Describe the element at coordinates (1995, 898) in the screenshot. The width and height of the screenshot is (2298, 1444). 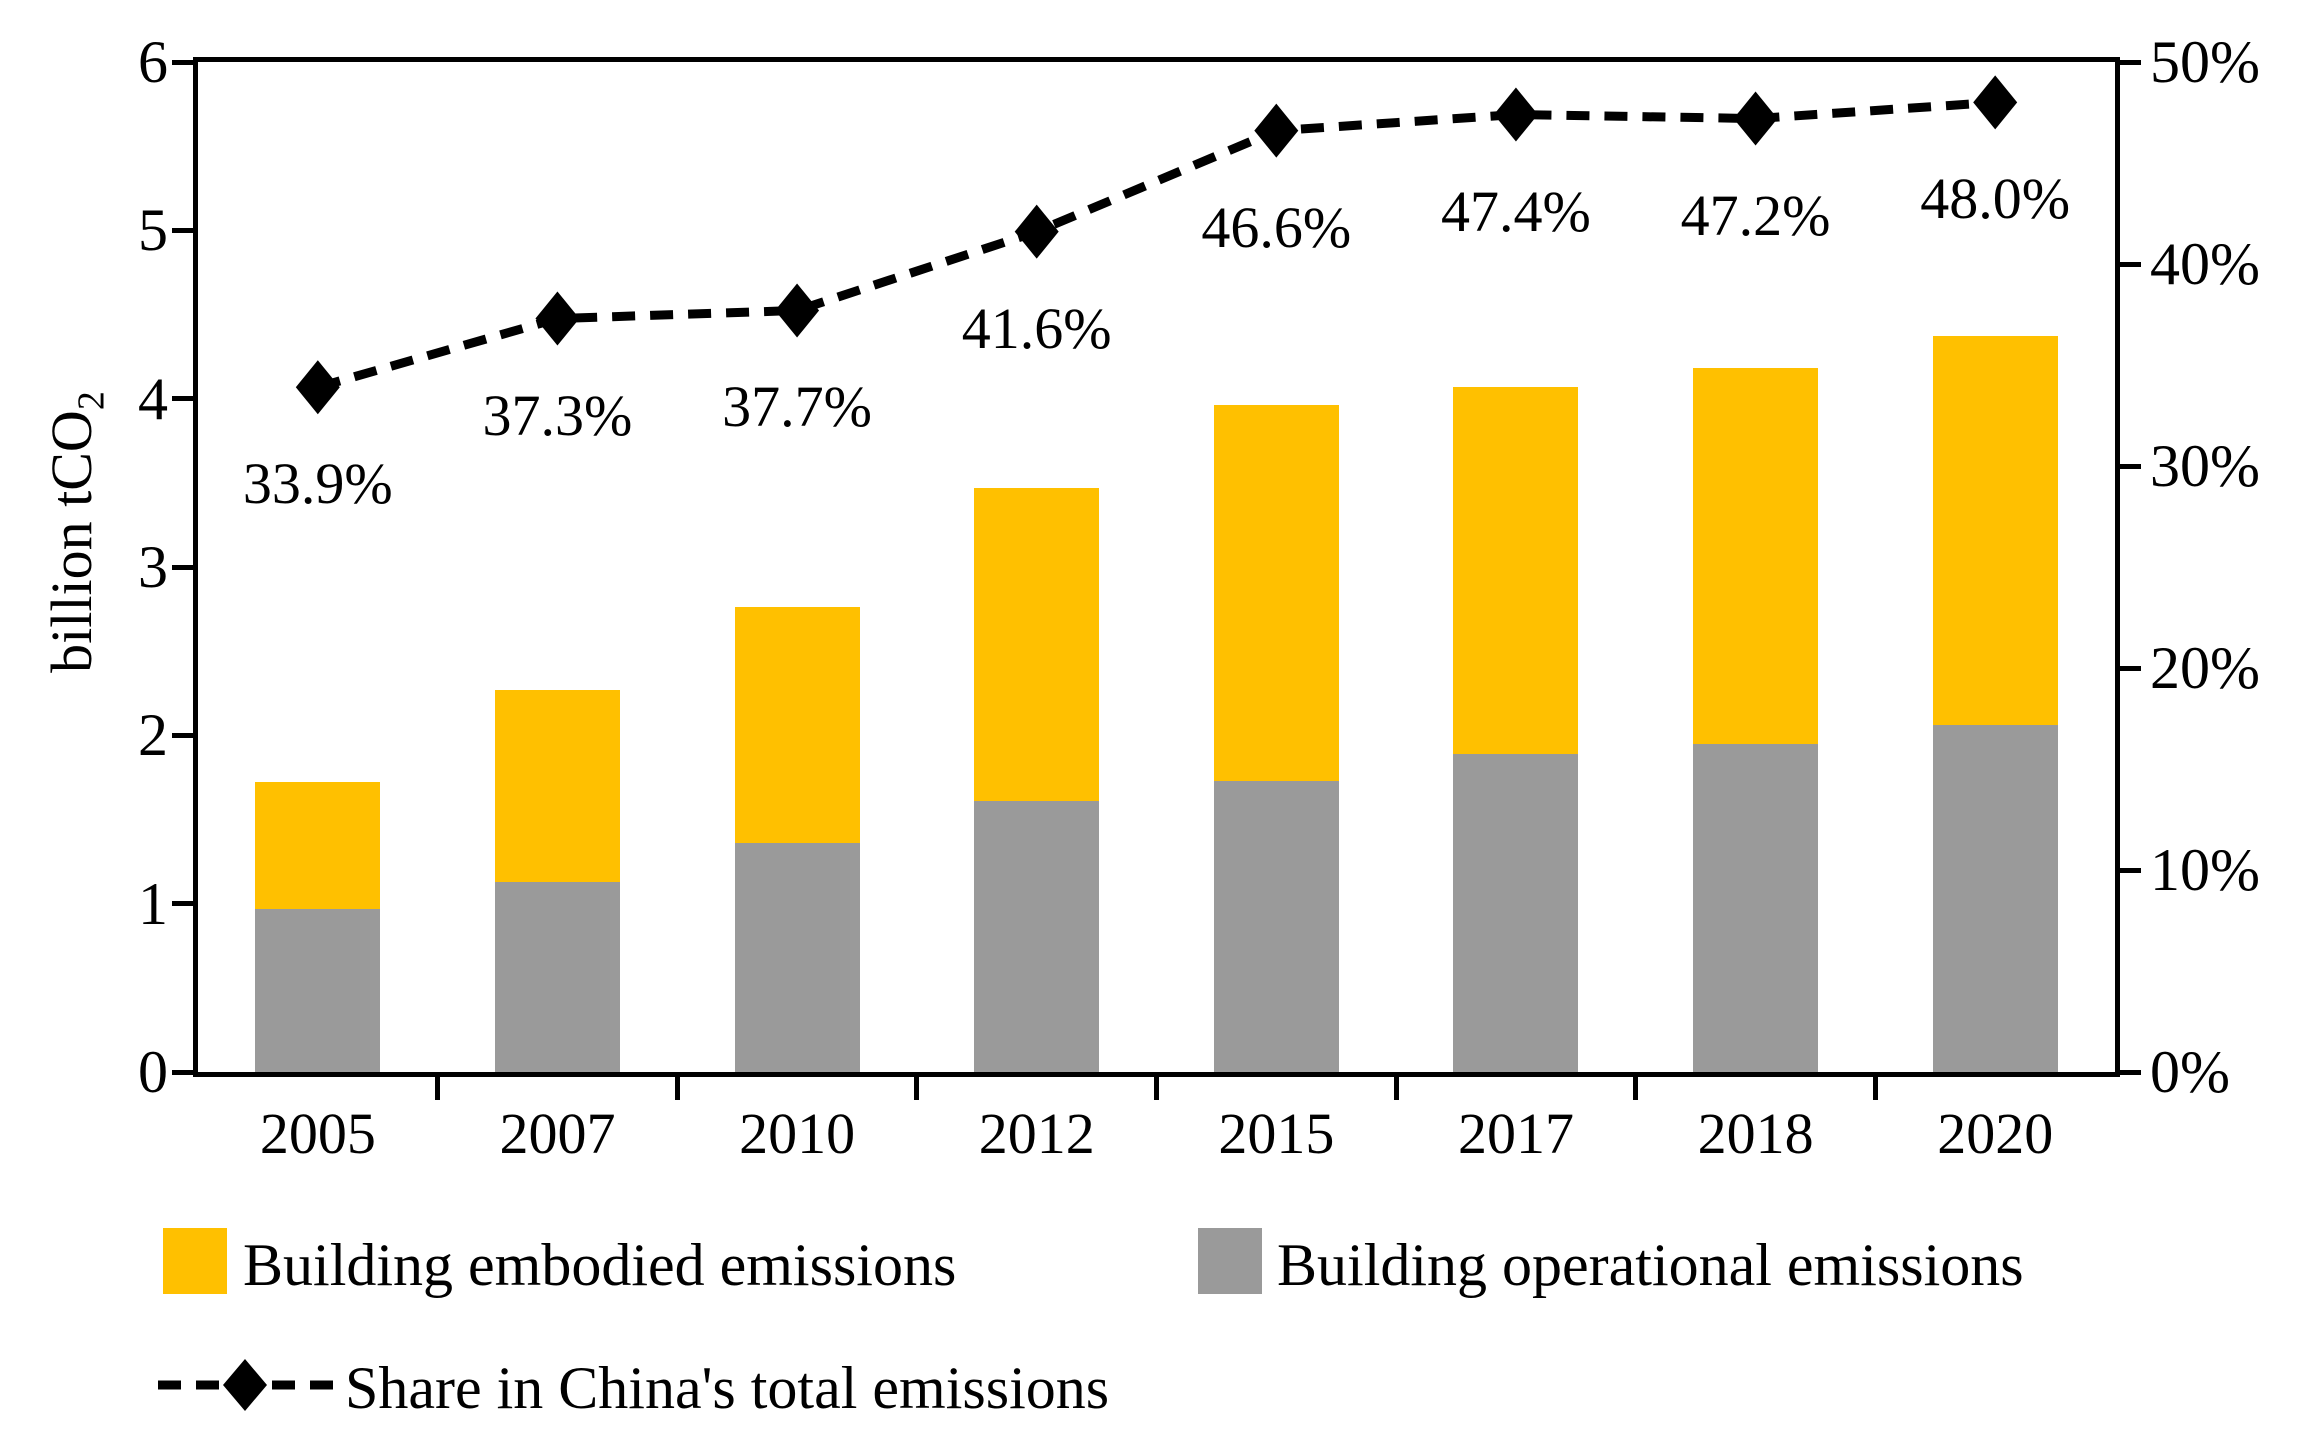
I see `bar-operational-2020` at that location.